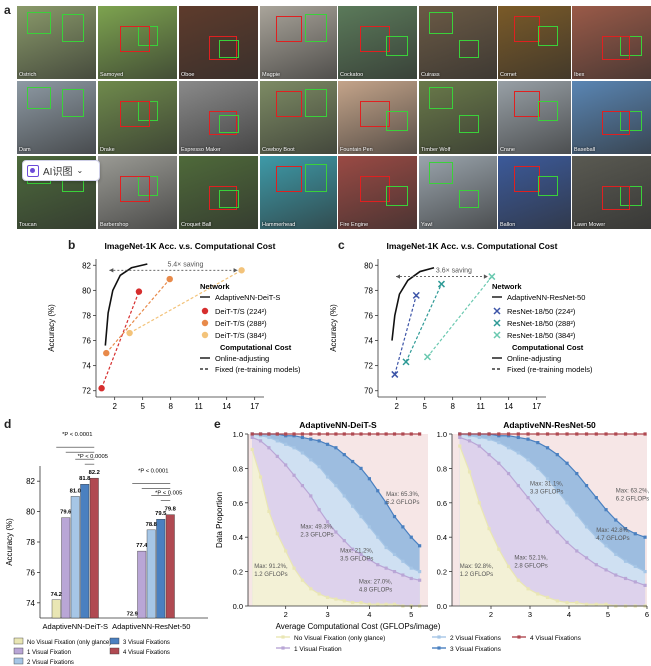  What do you see at coordinates (51, 328) in the screenshot?
I see `y-axis-label: Accuracy (%)` at bounding box center [51, 328].